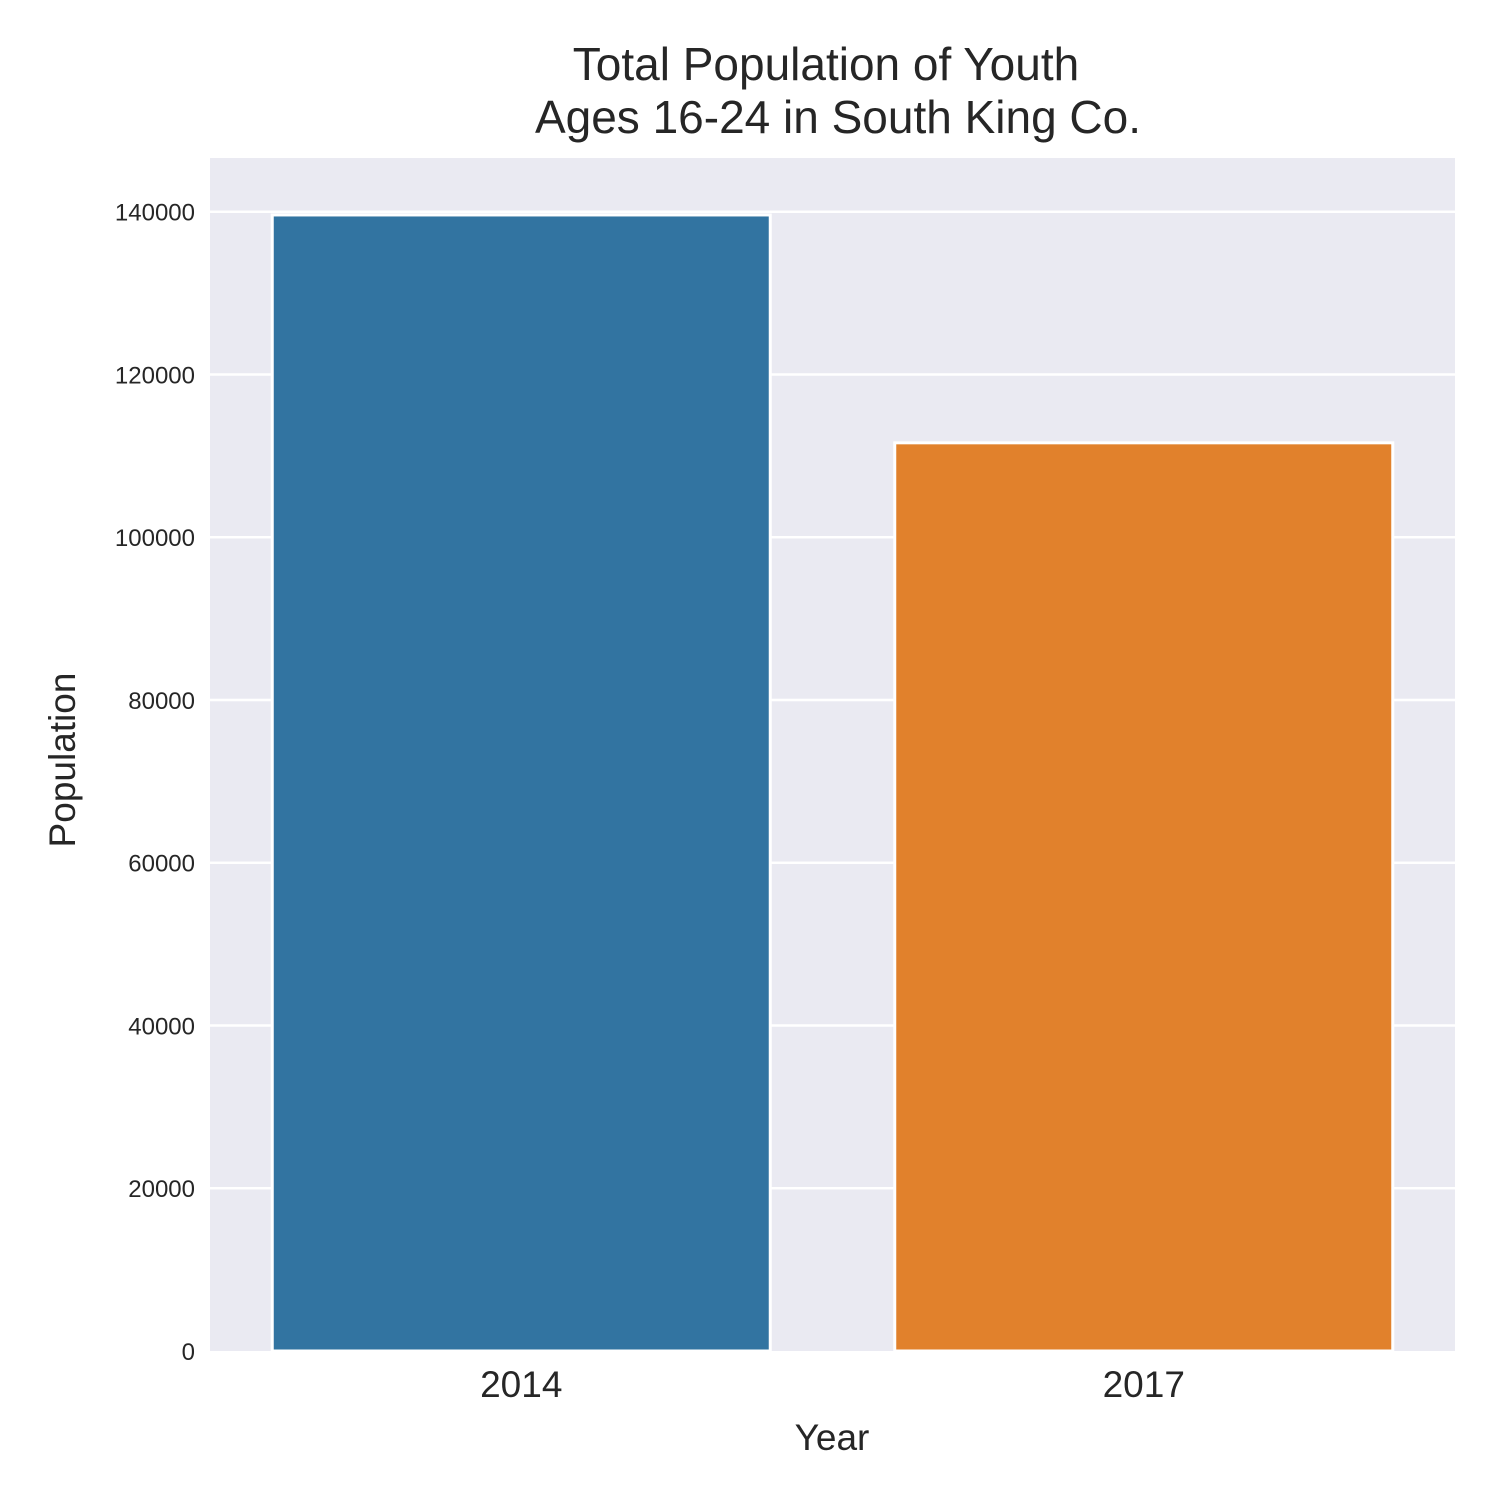  Describe the element at coordinates (161, 1026) in the screenshot. I see `y-tick-label: 40000` at that location.